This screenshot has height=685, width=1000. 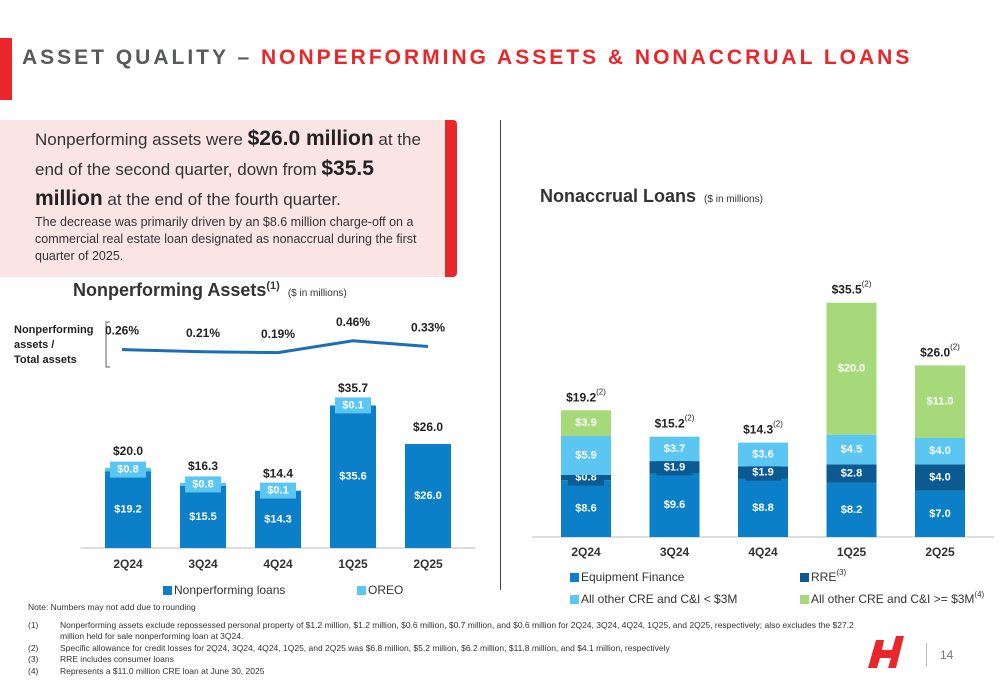 What do you see at coordinates (317, 293) in the screenshot?
I see `chart-unit: ($ in millions)` at bounding box center [317, 293].